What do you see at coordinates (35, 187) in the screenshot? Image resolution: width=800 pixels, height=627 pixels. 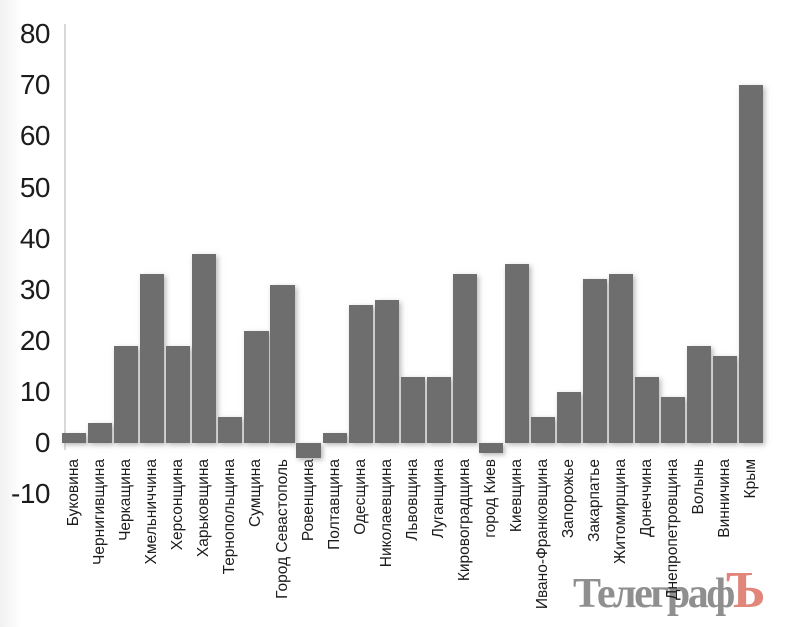 I see `y-tick-label: 50` at bounding box center [35, 187].